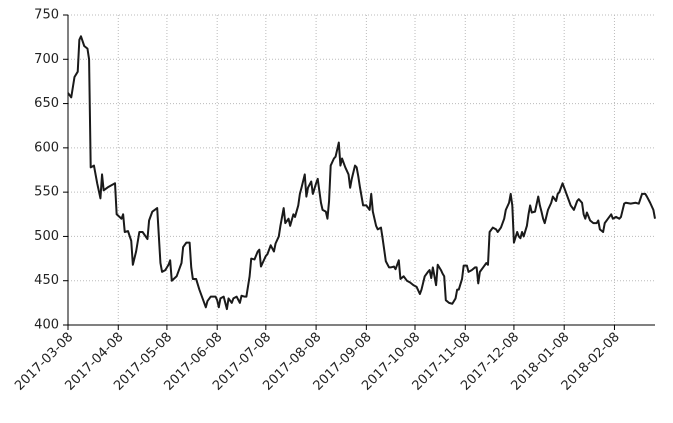  Describe the element at coordinates (46, 59) in the screenshot. I see `y-tick-label: 700` at that location.